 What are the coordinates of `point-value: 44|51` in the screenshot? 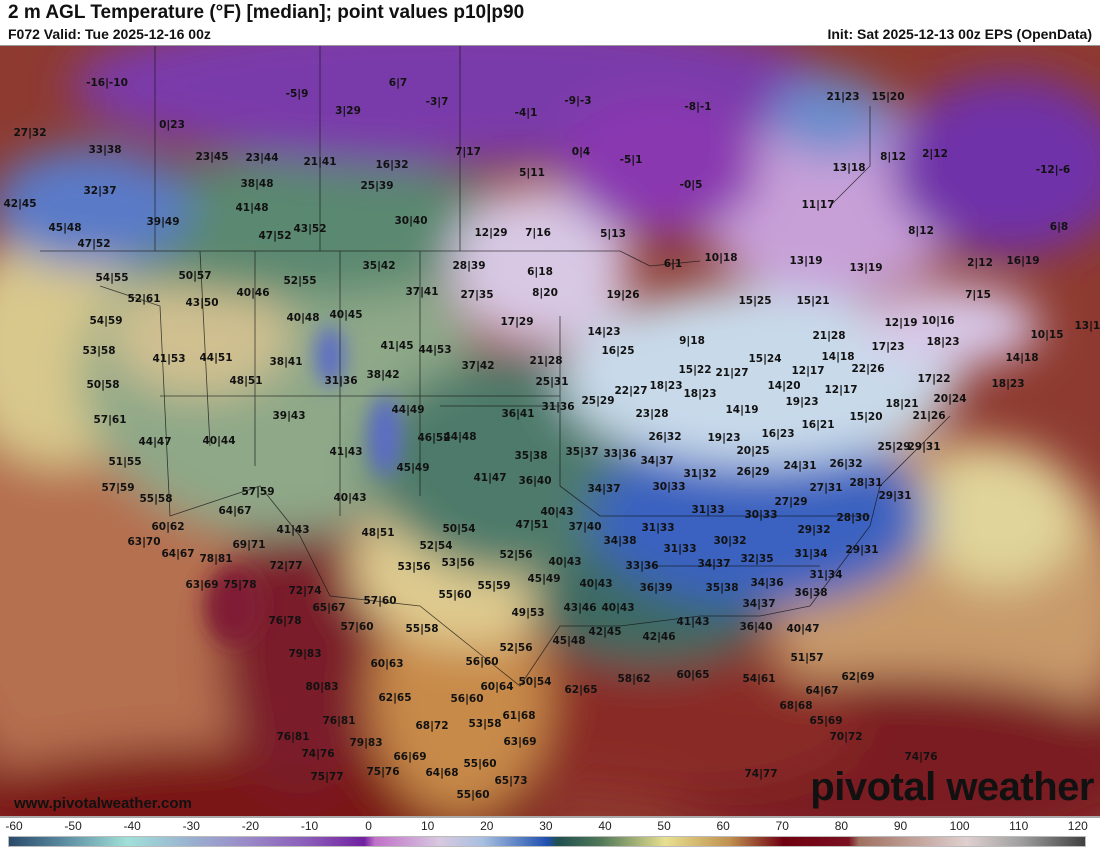 It's located at (216, 358).